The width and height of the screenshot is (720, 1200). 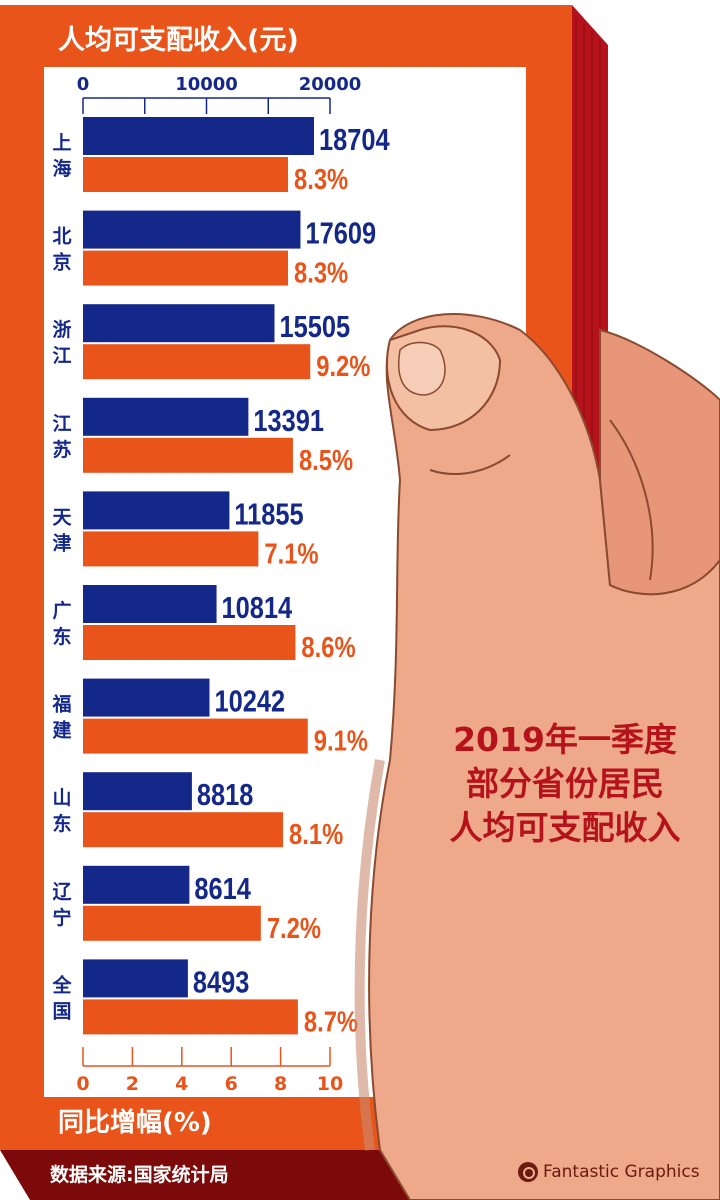 I want to click on income-value-label: 11855, so click(x=268, y=514).